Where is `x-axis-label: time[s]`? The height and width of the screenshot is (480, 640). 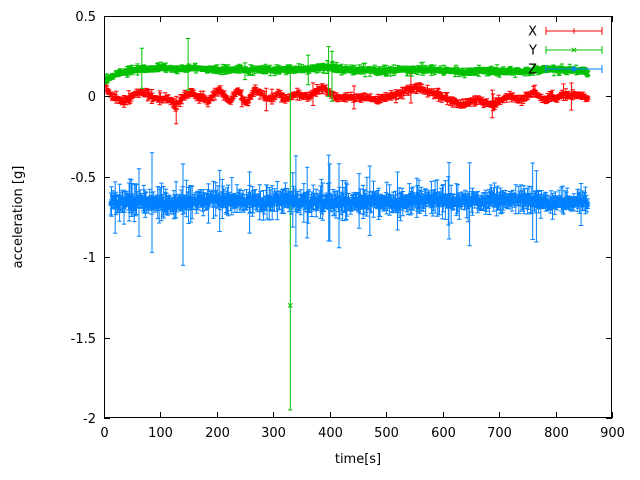 x-axis-label: time[s] is located at coordinates (358, 459).